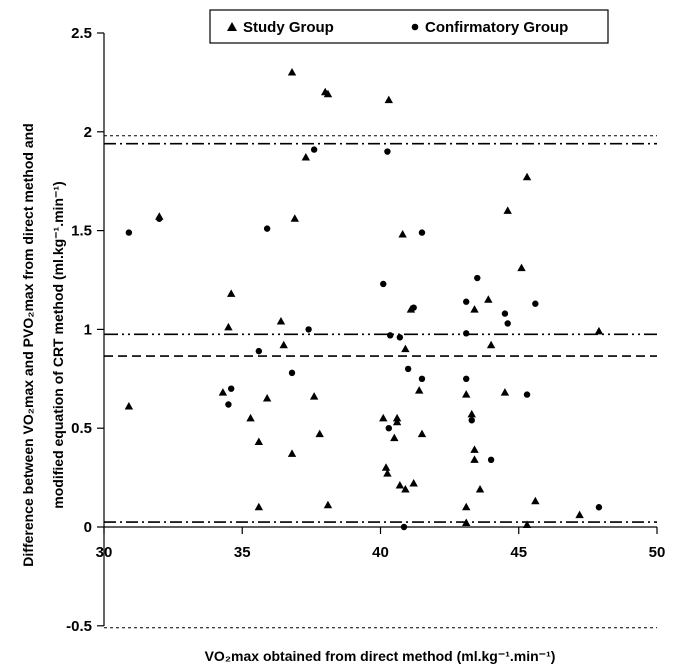 This screenshot has width=676, height=668. I want to click on legend-confirmatory-group: Confirmatory Group, so click(496, 27).